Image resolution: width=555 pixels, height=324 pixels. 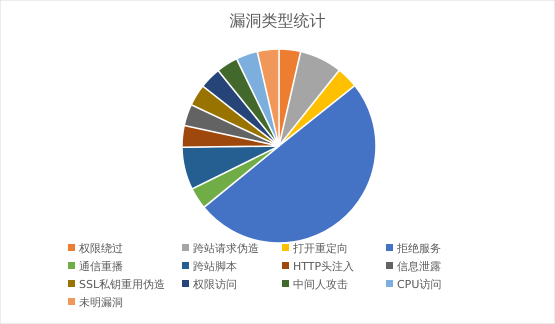 What do you see at coordinates (419, 266) in the screenshot?
I see `legend-label: 信息泄露` at bounding box center [419, 266].